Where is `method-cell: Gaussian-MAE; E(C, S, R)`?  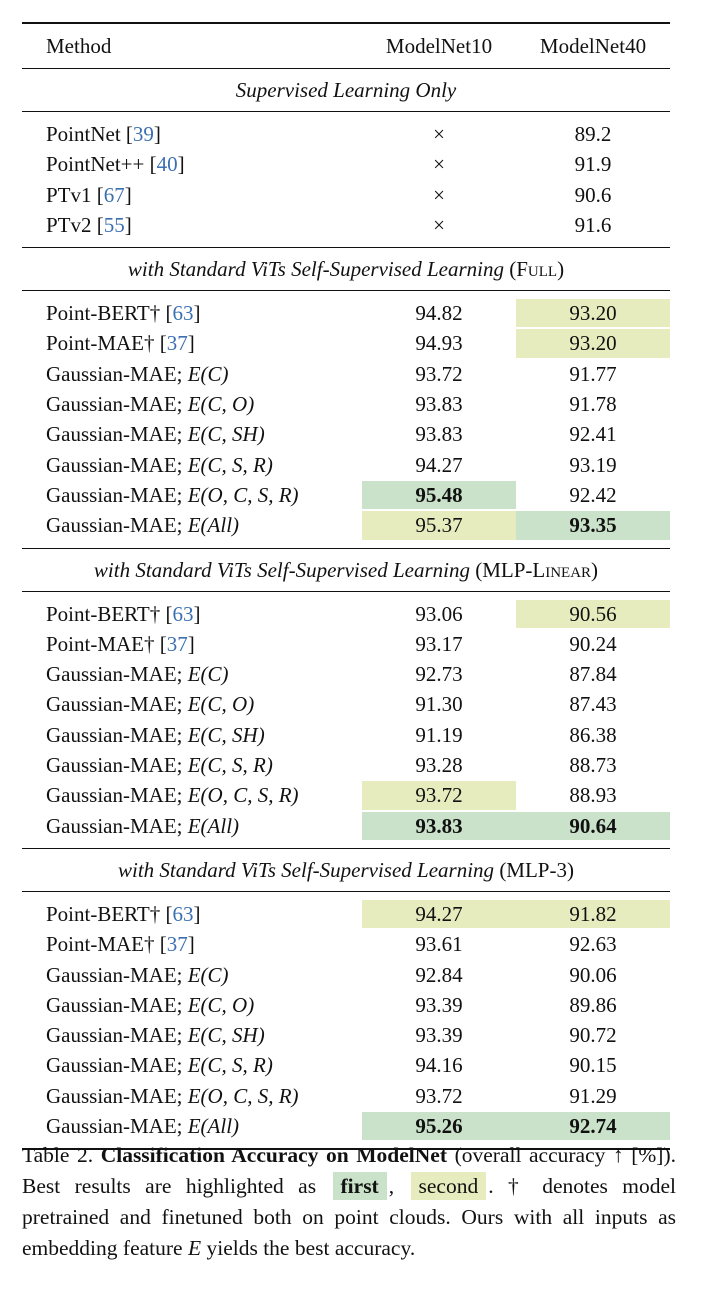
method-cell: Gaussian-MAE; E(C, S, R) is located at coordinates (159, 465).